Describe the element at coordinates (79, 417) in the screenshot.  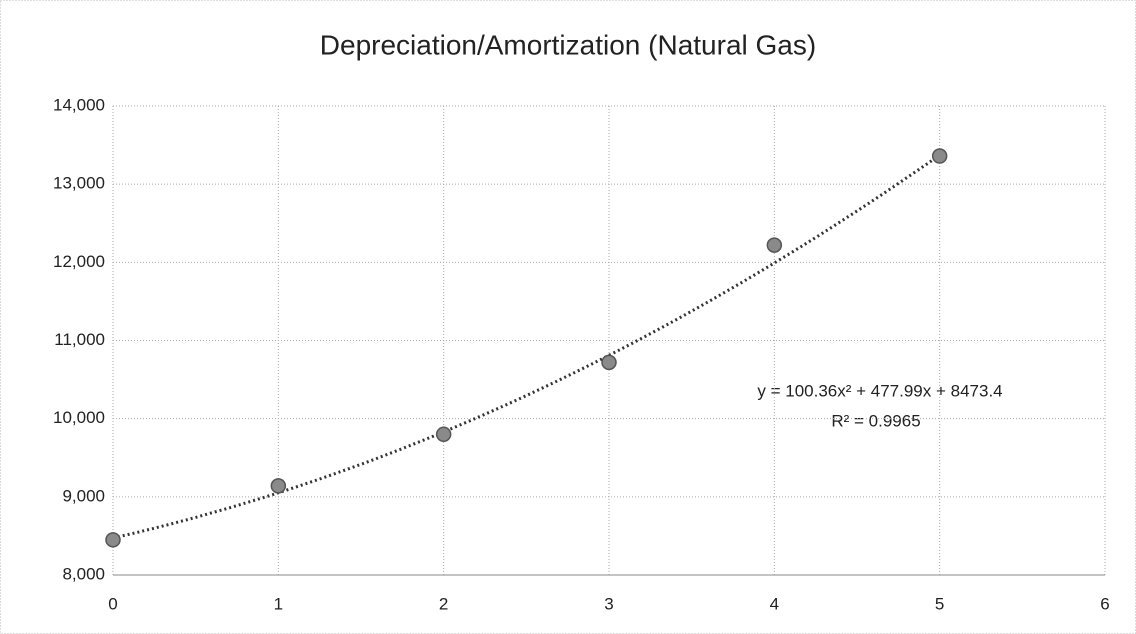
I see `y-tick-label: 10,000` at that location.